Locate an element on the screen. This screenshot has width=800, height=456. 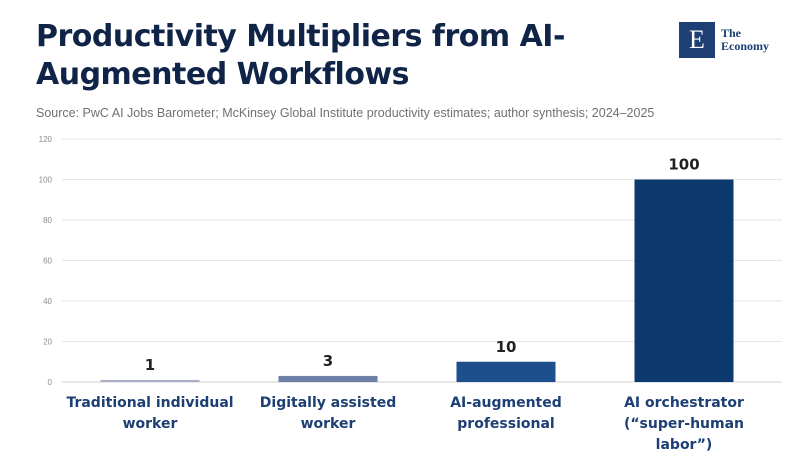
y-axis-ticks: 0 20 40 60 80 100 120 is located at coordinates (46, 261).